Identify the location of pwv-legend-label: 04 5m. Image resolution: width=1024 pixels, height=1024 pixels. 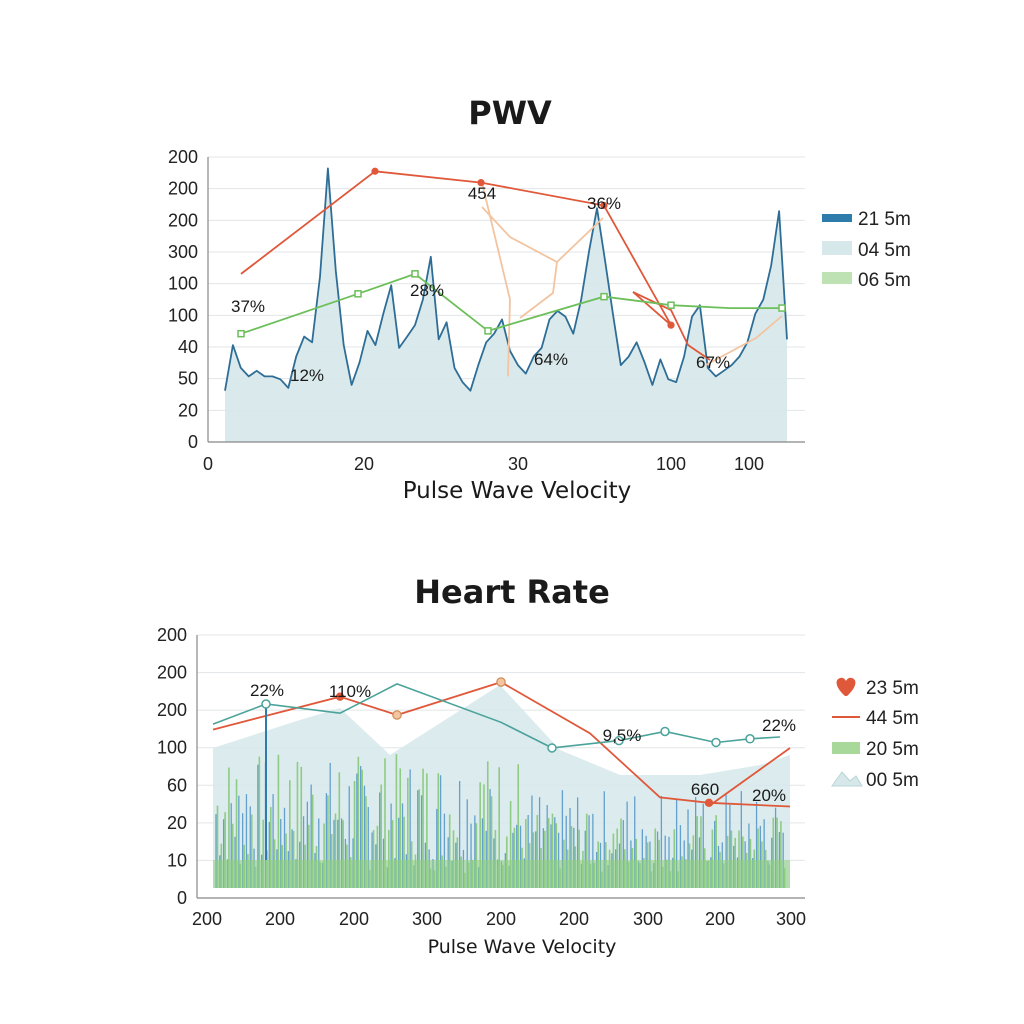
(884, 250).